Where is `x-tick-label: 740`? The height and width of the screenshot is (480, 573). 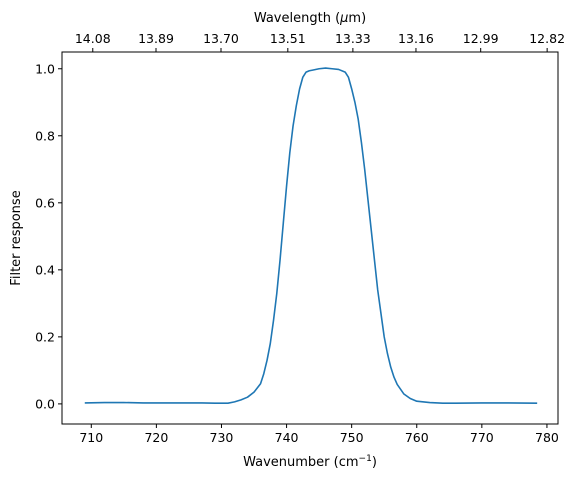
x-tick-label: 740 is located at coordinates (287, 437).